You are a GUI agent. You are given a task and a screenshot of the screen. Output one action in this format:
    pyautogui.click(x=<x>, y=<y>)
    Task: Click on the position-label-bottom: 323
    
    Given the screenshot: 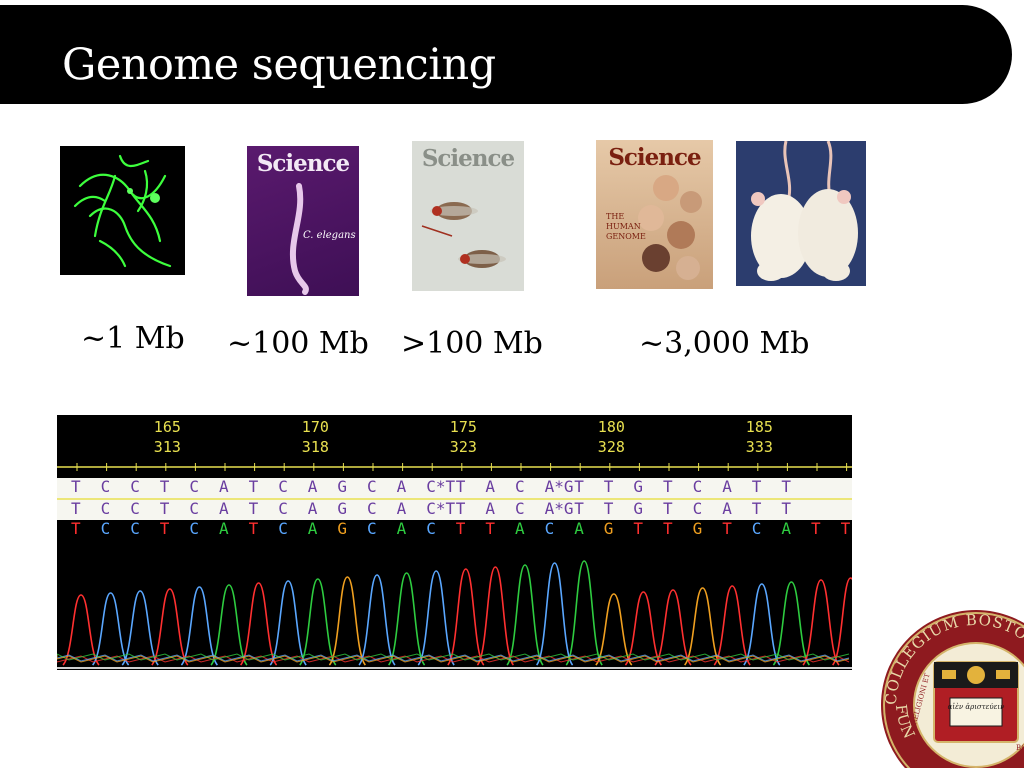 What is the action you would take?
    pyautogui.click(x=463, y=447)
    